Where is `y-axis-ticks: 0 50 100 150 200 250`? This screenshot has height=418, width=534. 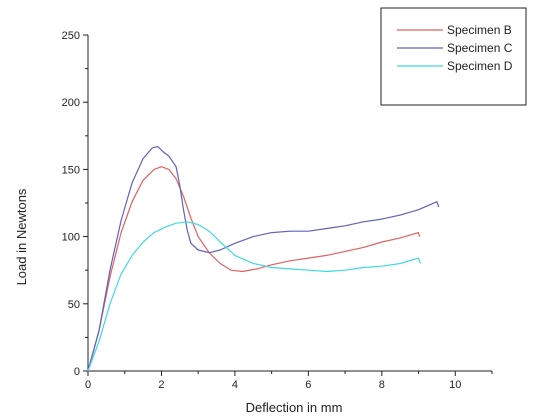
y-axis-ticks: 0 50 100 150 200 250 is located at coordinates (75, 204).